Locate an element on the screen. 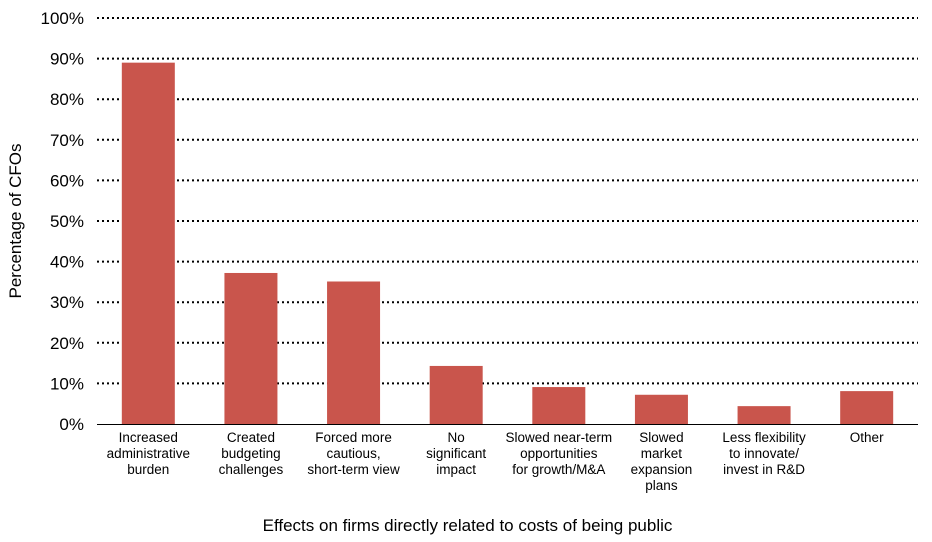  y-tick-label: 90% is located at coordinates (67, 59).